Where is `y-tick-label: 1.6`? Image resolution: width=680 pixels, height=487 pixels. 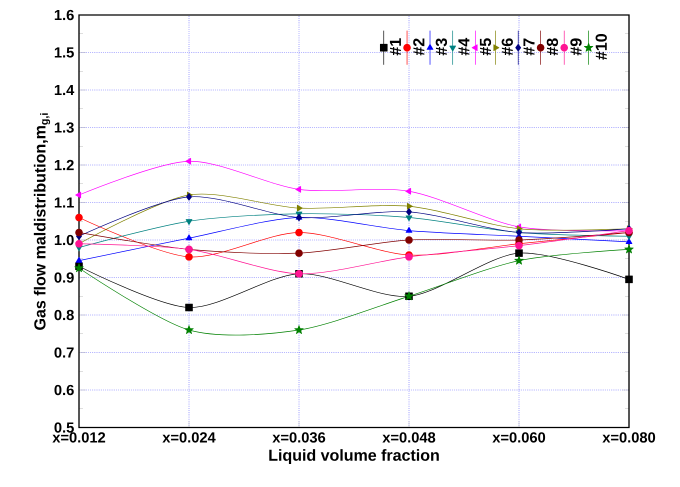
y-tick-label: 1.6 is located at coordinates (64, 15).